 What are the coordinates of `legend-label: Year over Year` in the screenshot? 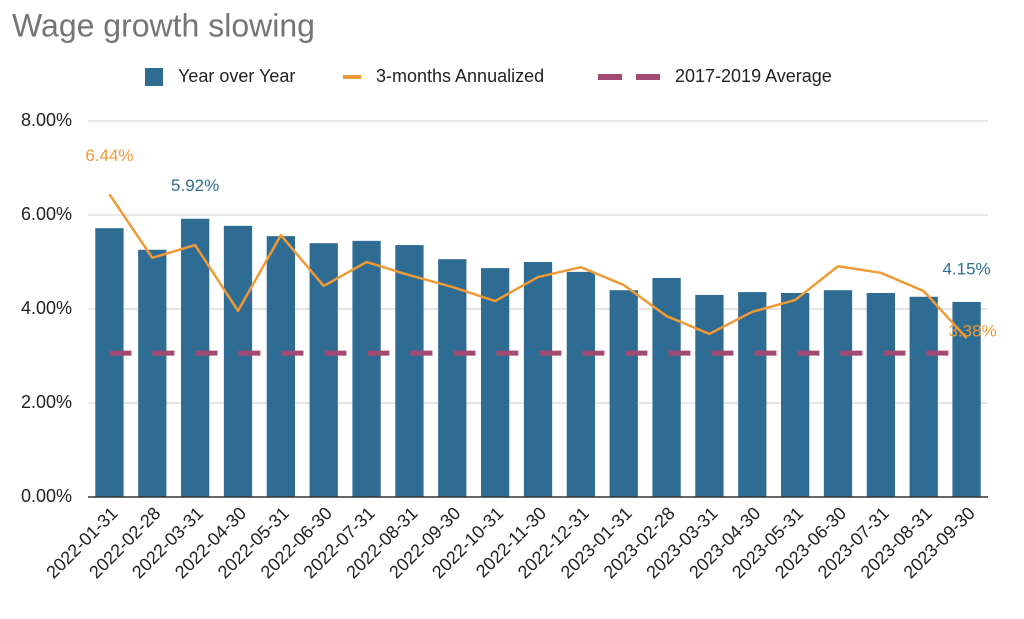 It's located at (236, 76).